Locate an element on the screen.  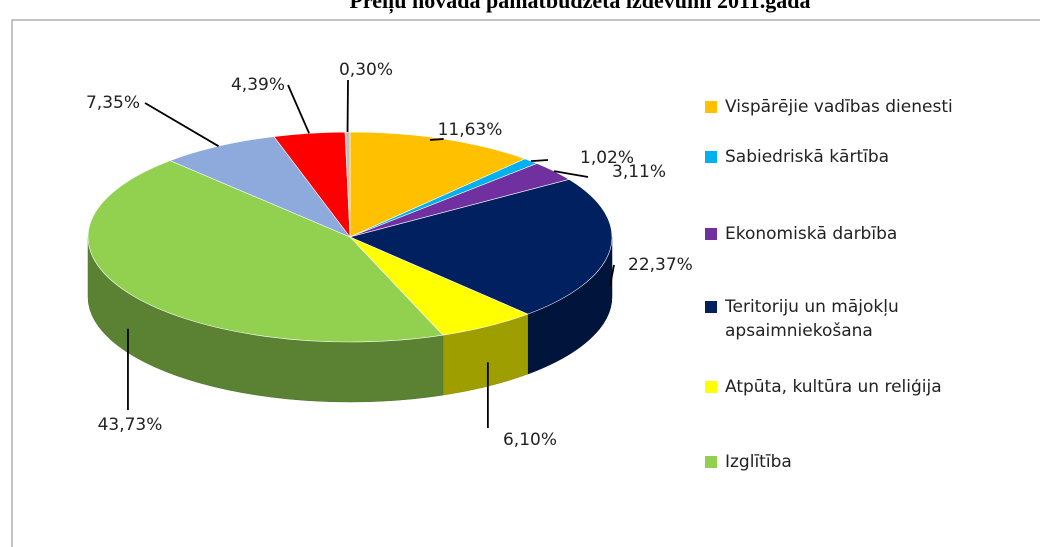
legend-label: Sabiedriskā kārtība is located at coordinates (807, 157).